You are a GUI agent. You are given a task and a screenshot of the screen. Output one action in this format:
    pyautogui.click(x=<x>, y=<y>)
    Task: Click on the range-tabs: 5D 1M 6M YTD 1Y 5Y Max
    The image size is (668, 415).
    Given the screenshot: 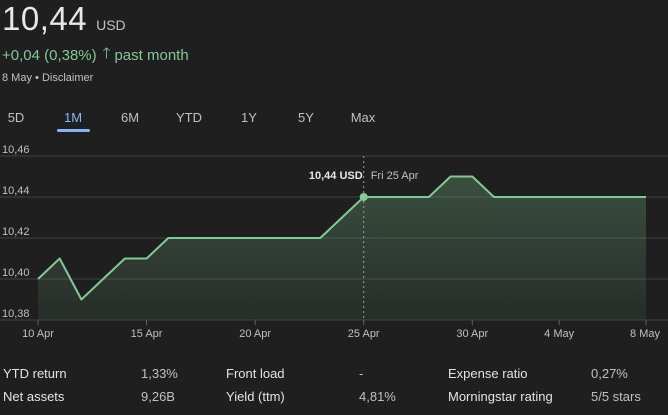 What is the action you would take?
    pyautogui.click(x=334, y=119)
    